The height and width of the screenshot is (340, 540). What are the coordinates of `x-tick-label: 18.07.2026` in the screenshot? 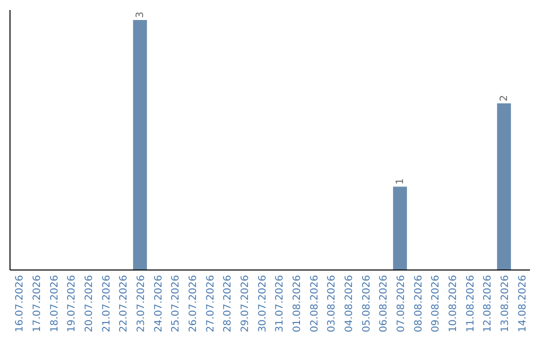 It's located at (54, 303).